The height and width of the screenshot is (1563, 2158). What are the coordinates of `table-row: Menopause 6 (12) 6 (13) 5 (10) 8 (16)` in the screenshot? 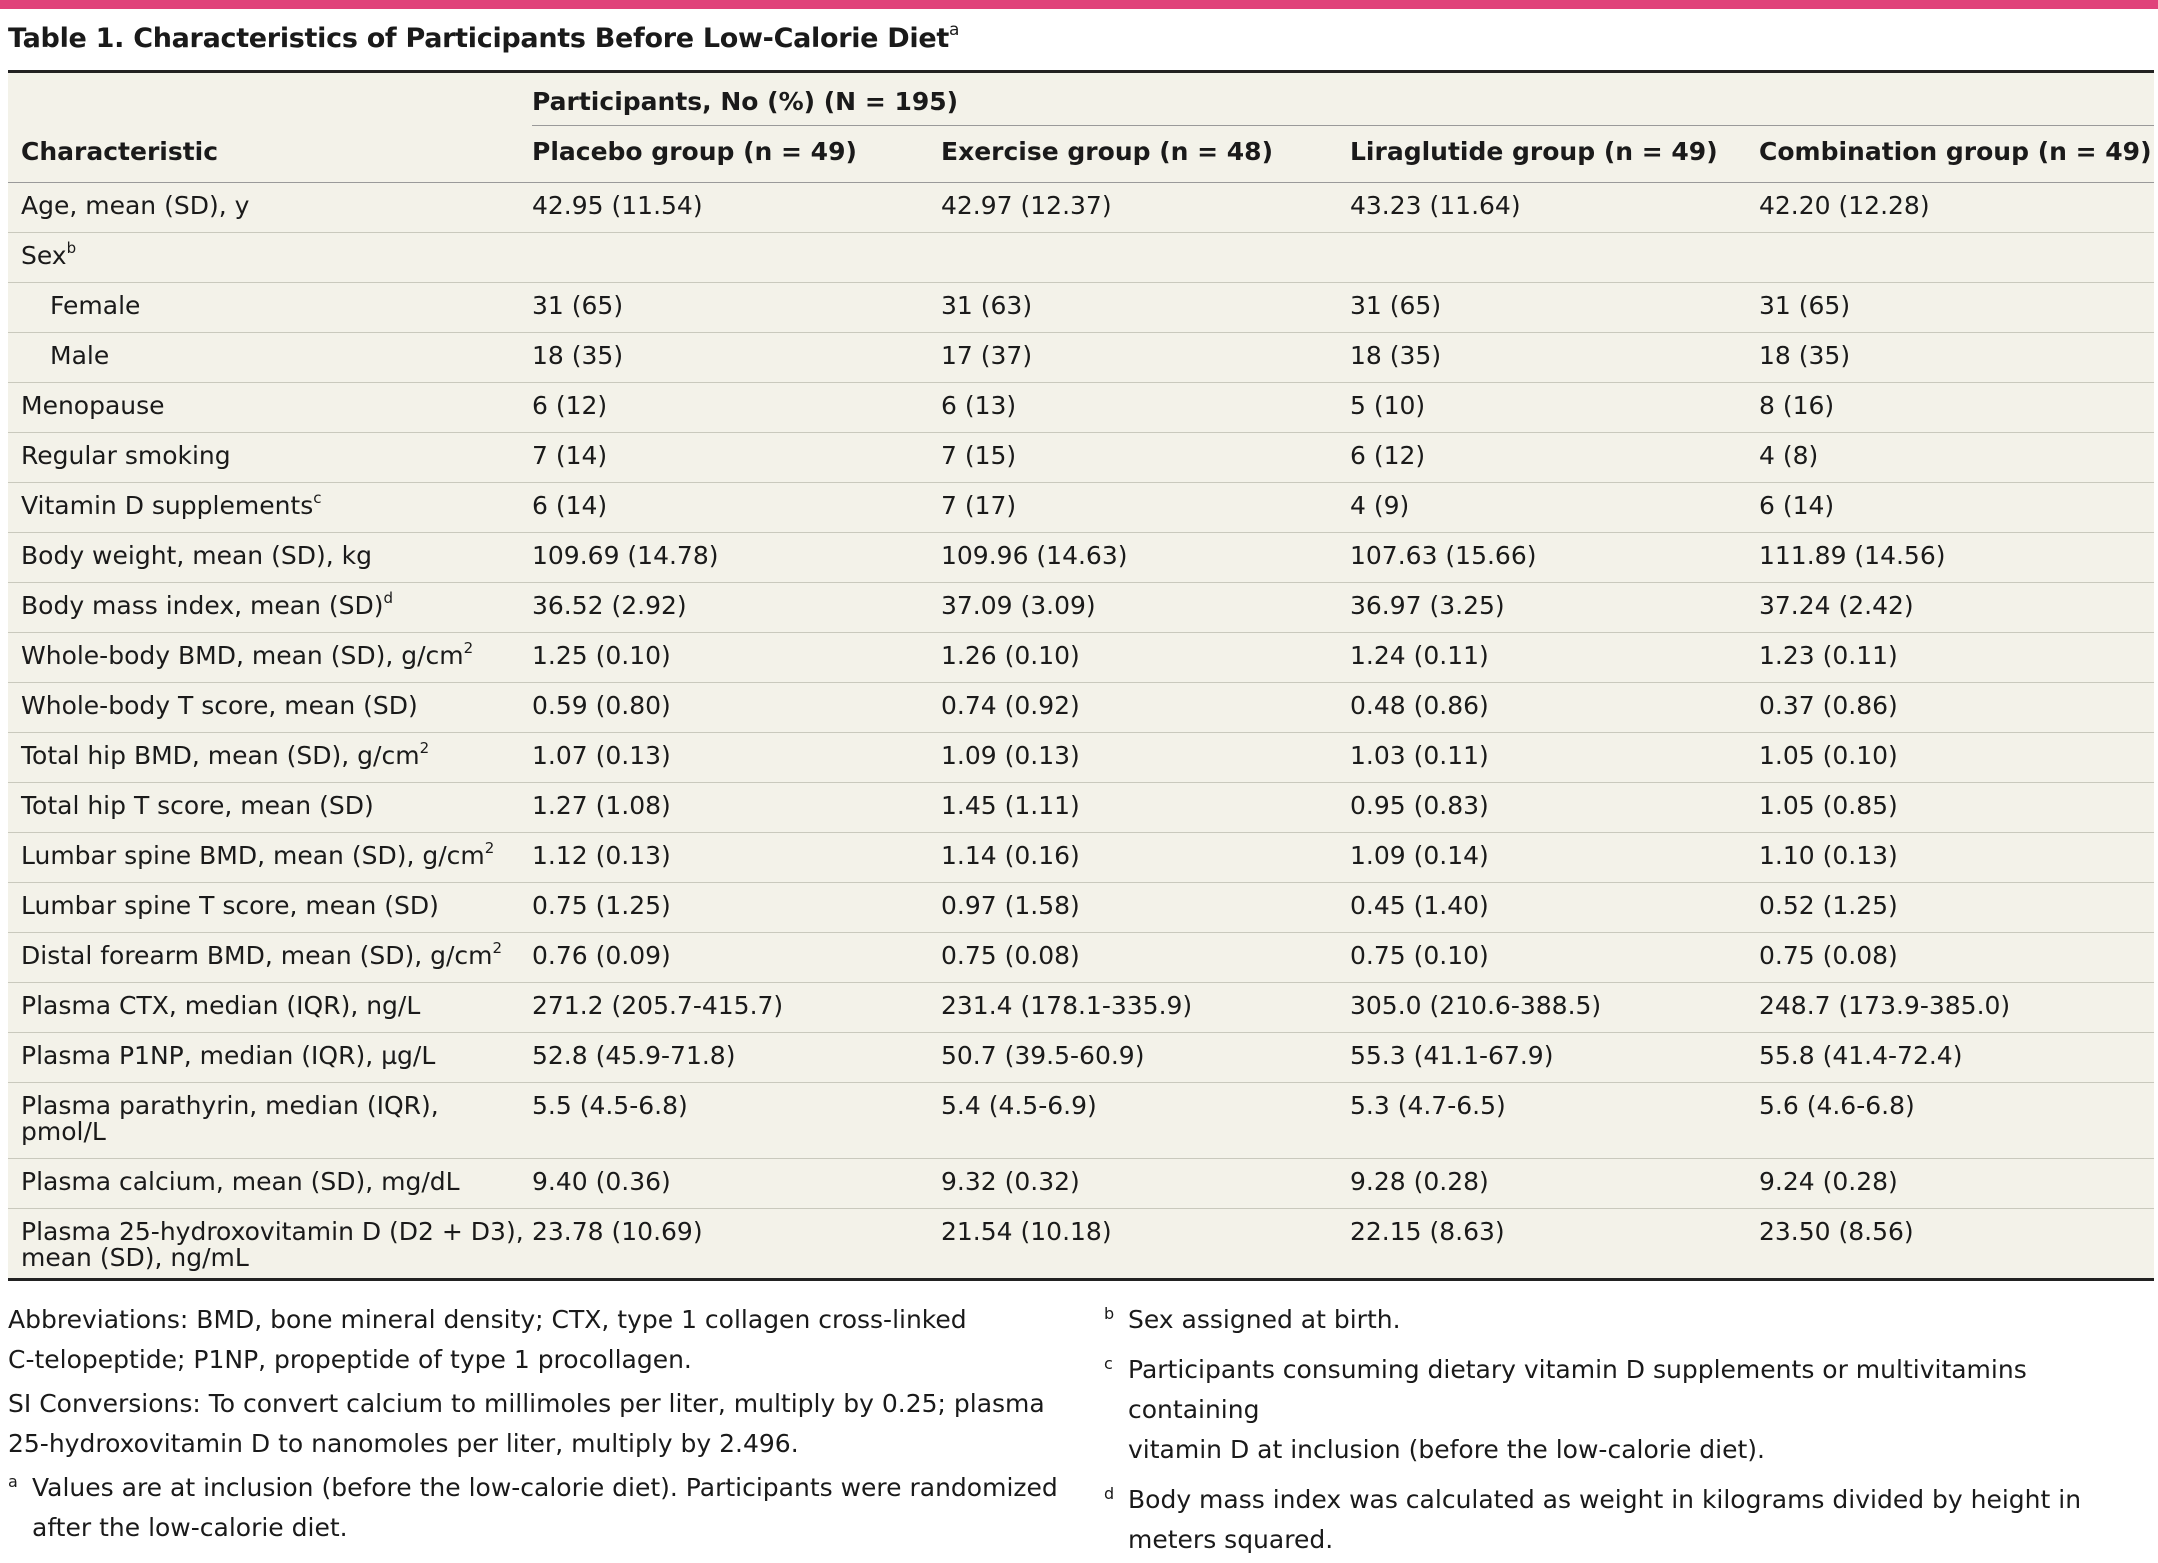 It's located at (1081, 408).